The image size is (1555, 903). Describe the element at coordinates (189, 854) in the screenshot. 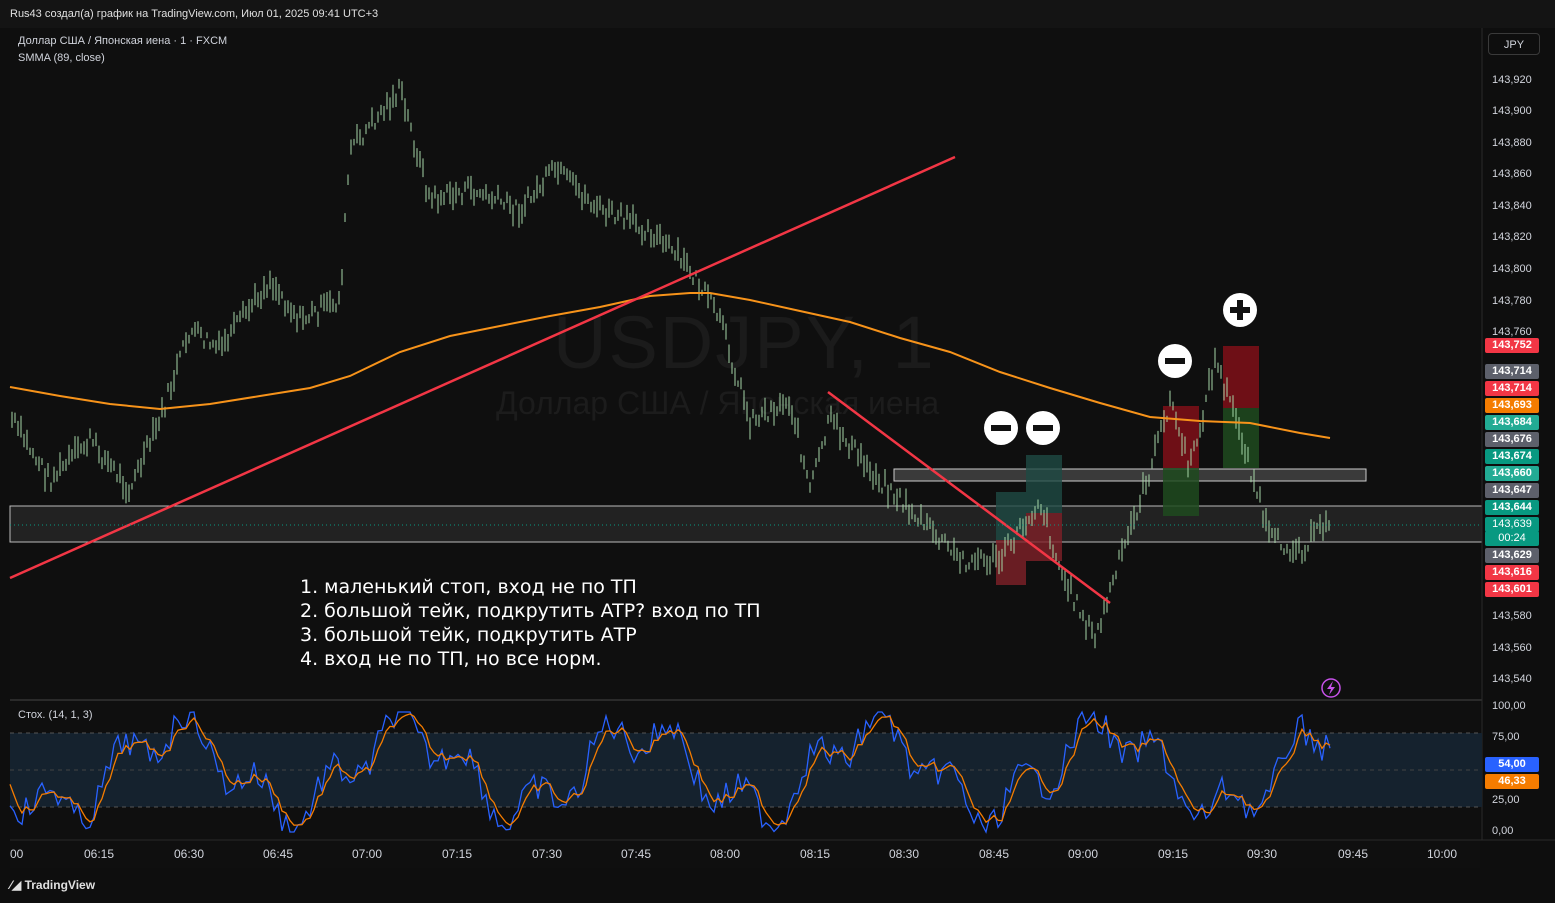

I see `time-label: 06:30` at that location.